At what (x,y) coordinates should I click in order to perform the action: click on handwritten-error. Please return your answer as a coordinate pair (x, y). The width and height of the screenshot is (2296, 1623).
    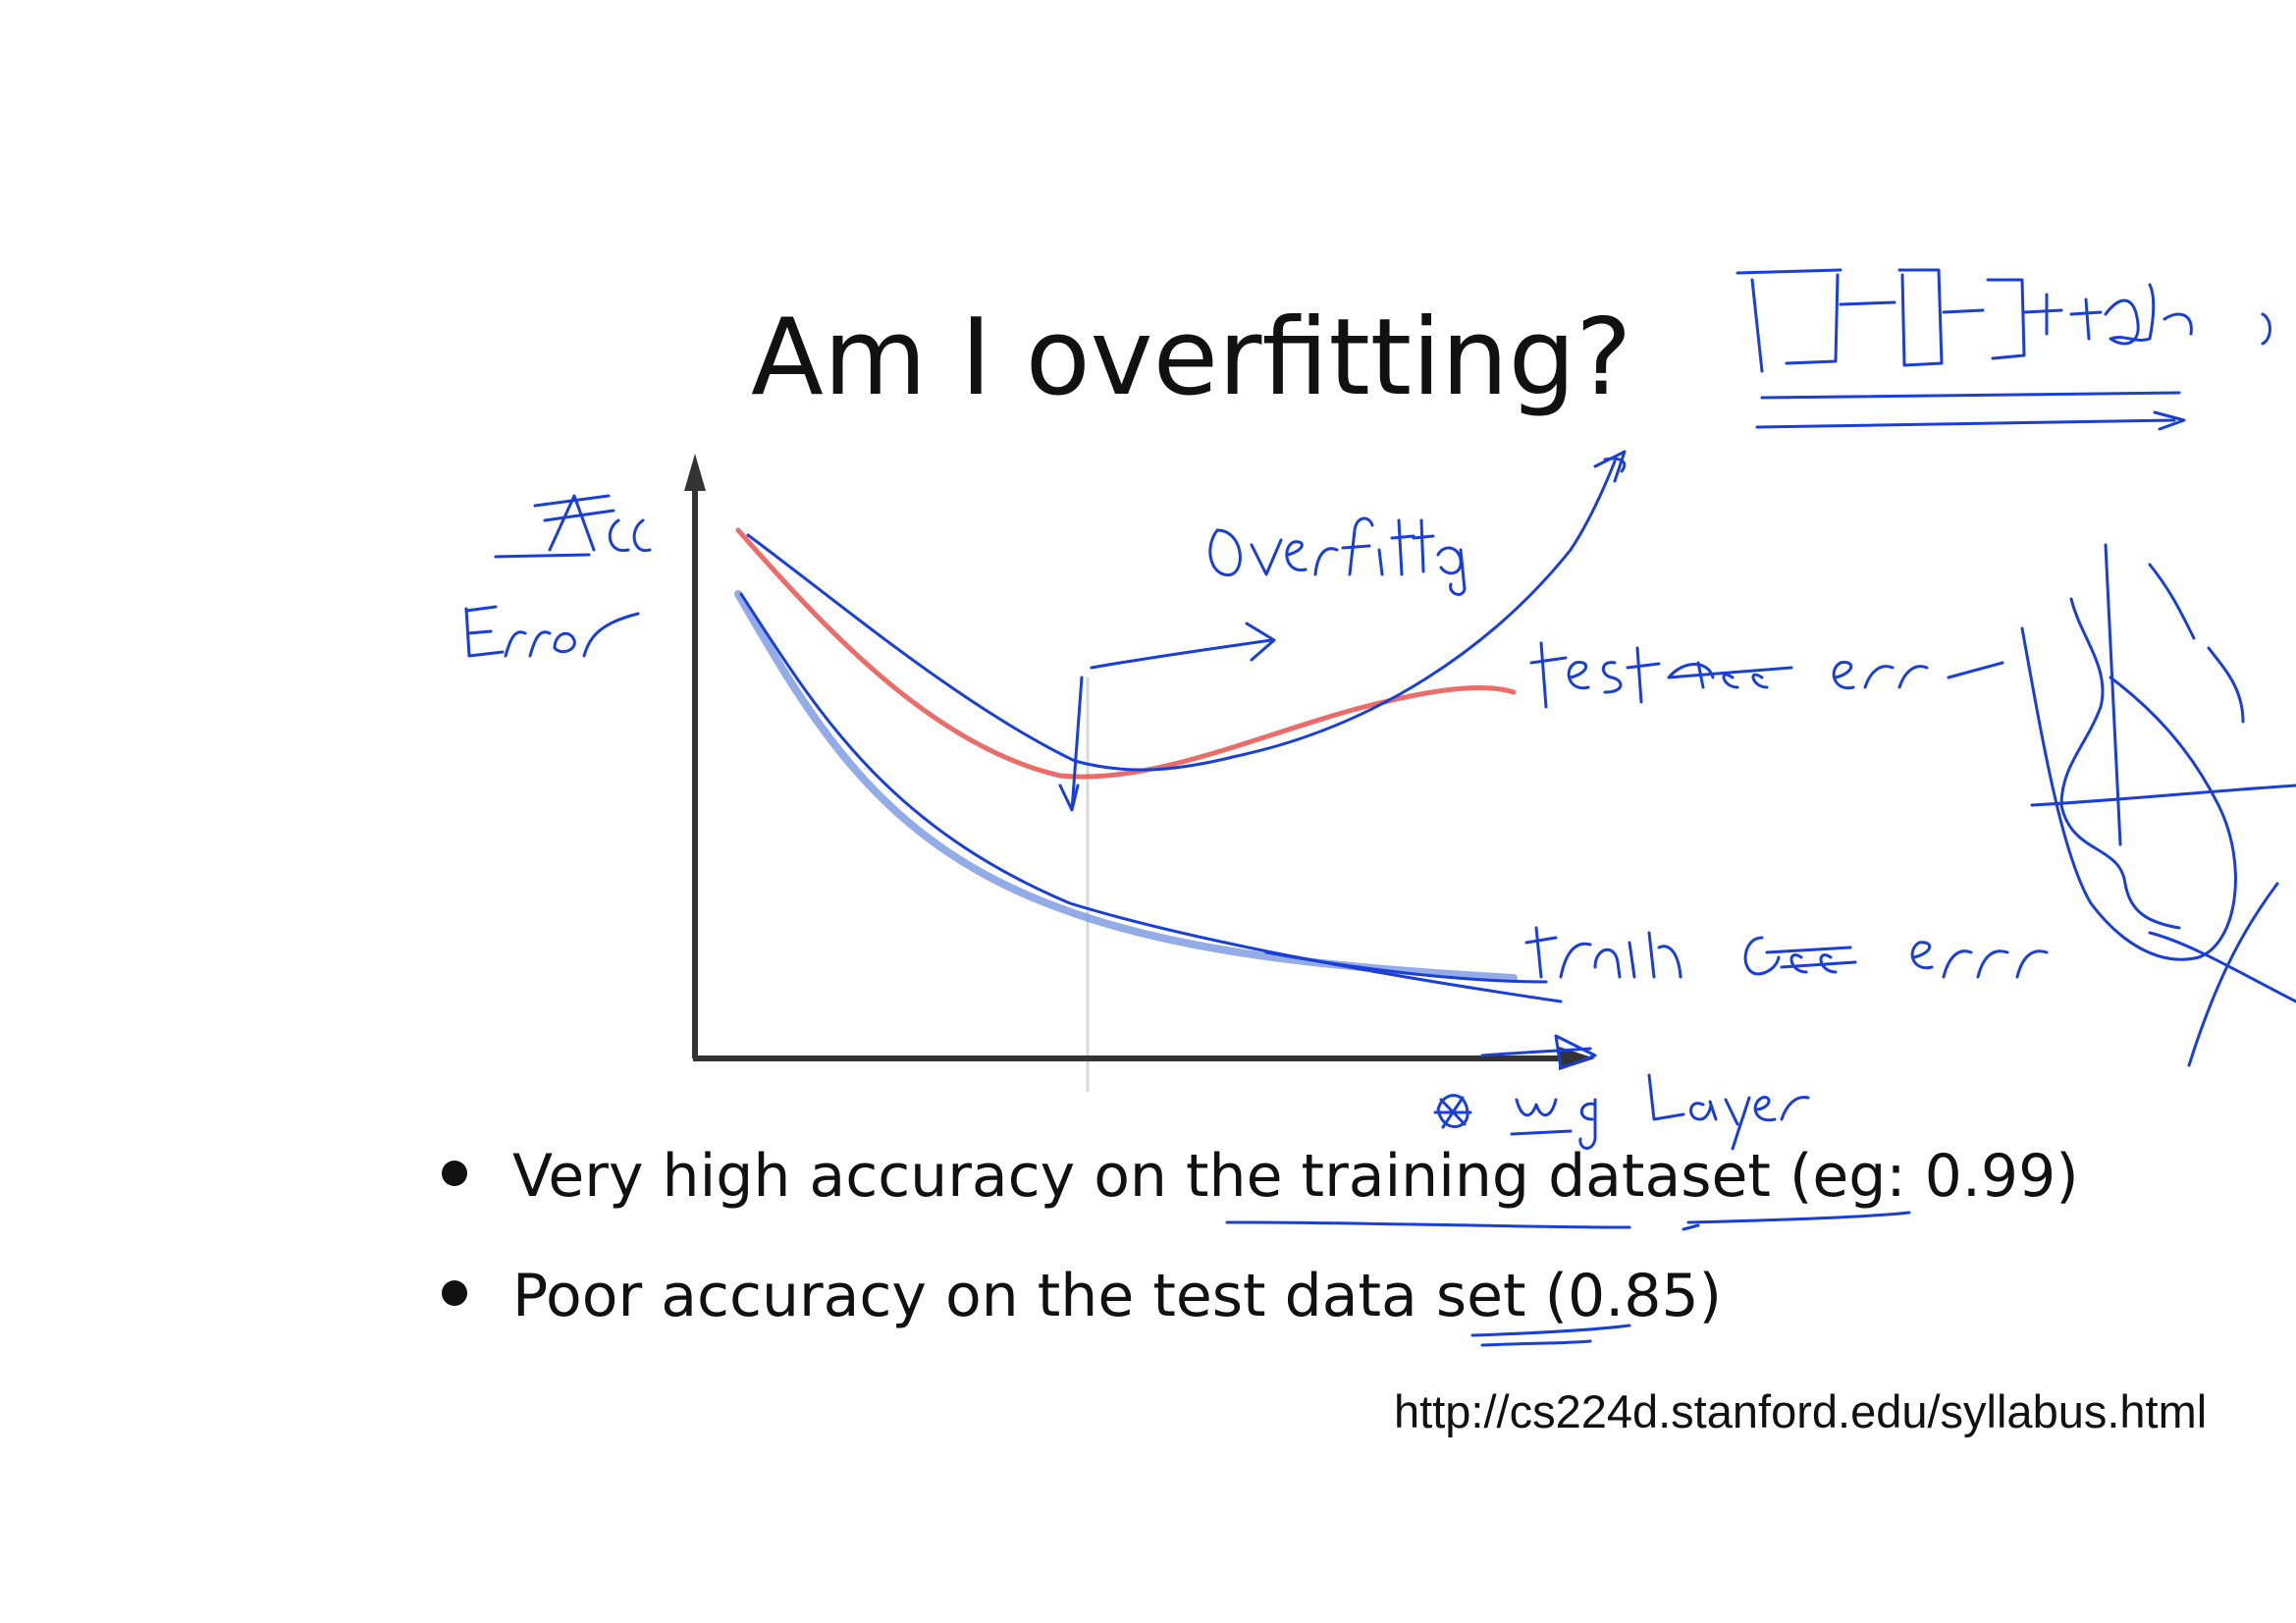
    Looking at the image, I should click on (552, 631).